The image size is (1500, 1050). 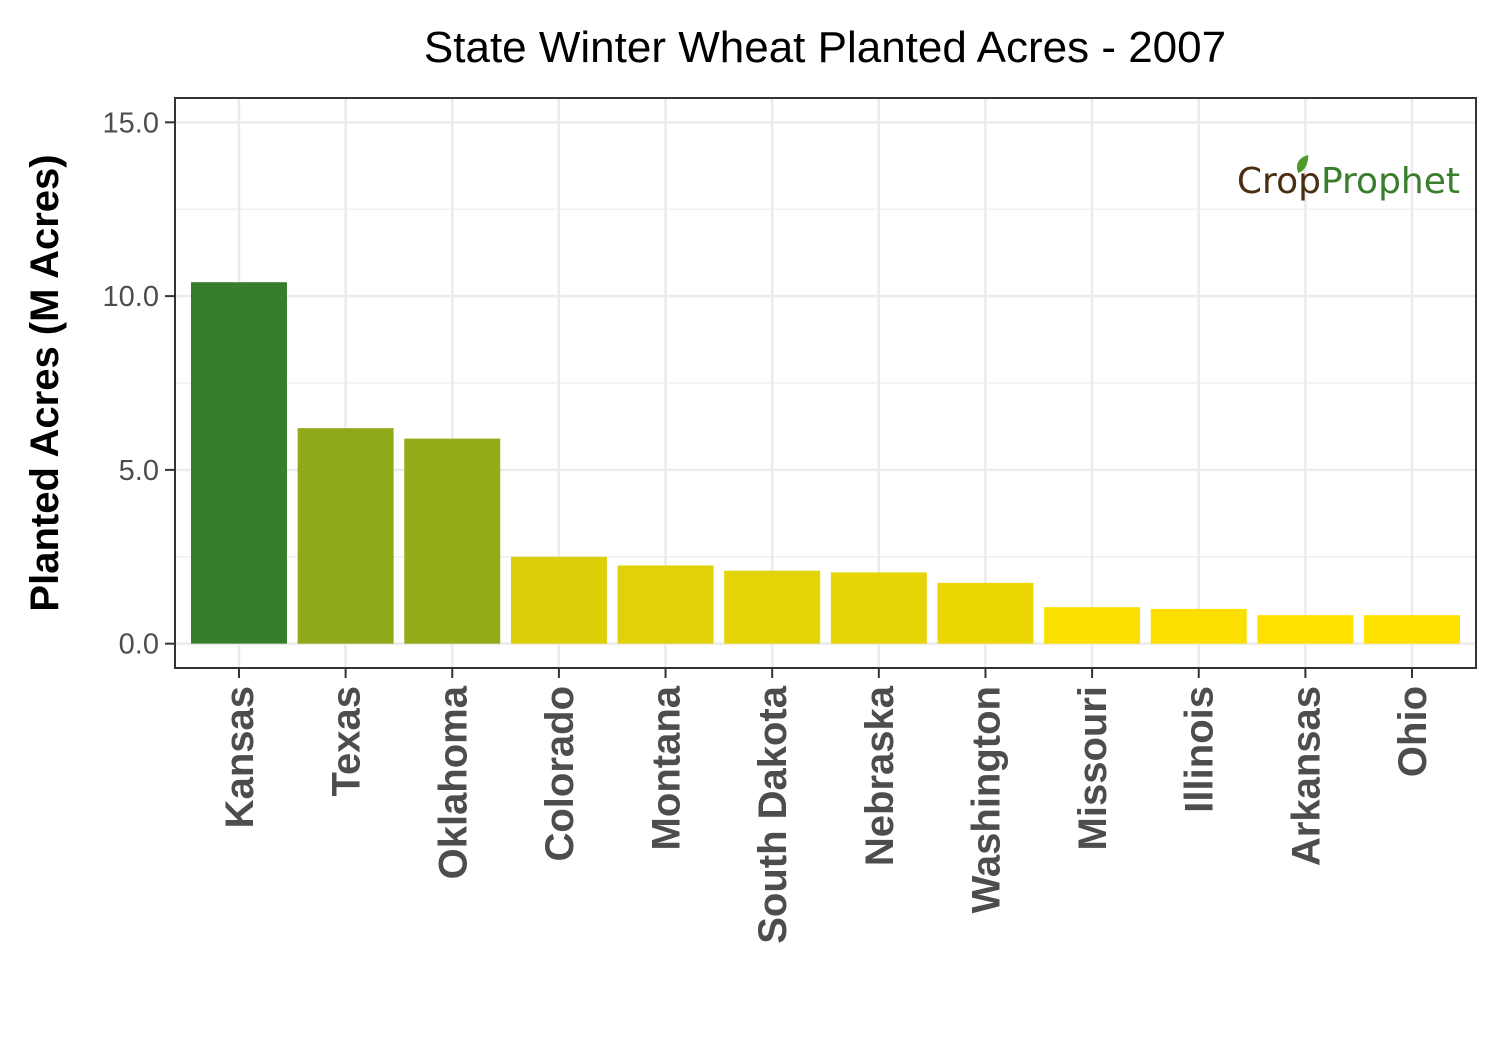 What do you see at coordinates (1302, 164) in the screenshot?
I see `sprout-leaf-icon` at bounding box center [1302, 164].